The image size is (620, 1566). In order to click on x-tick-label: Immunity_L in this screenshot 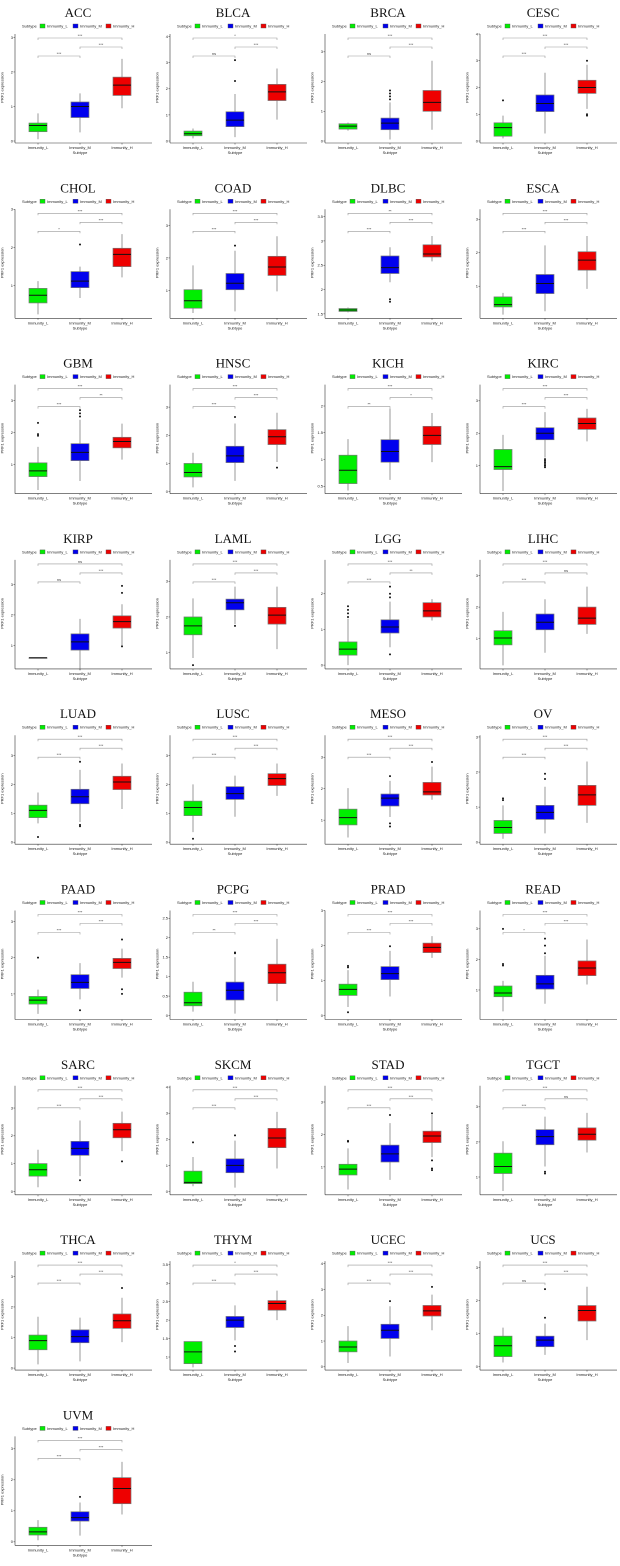, I will do `click(348, 848)`.